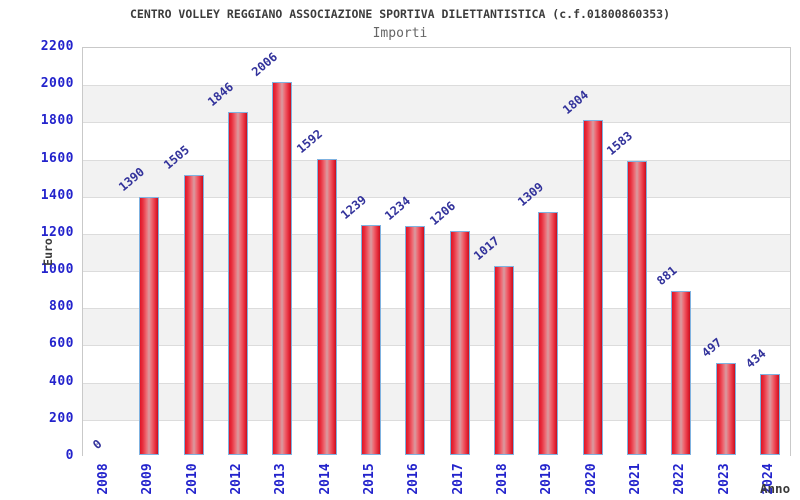  What do you see at coordinates (237, 479) in the screenshot?
I see `x-tick-label: 2012` at bounding box center [237, 479].